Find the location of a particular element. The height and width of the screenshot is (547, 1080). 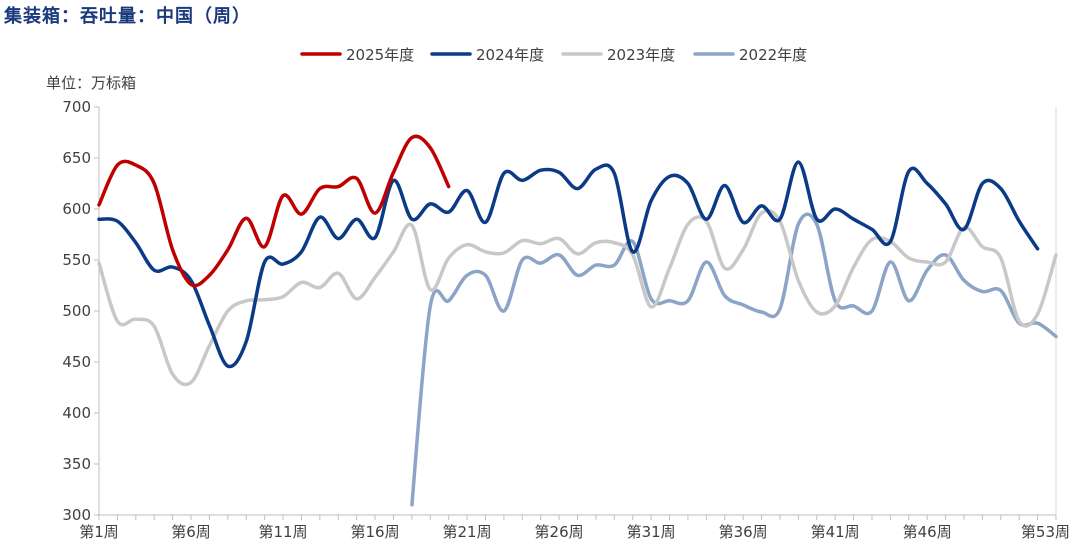

x-tick-label: 第46周 is located at coordinates (927, 532).